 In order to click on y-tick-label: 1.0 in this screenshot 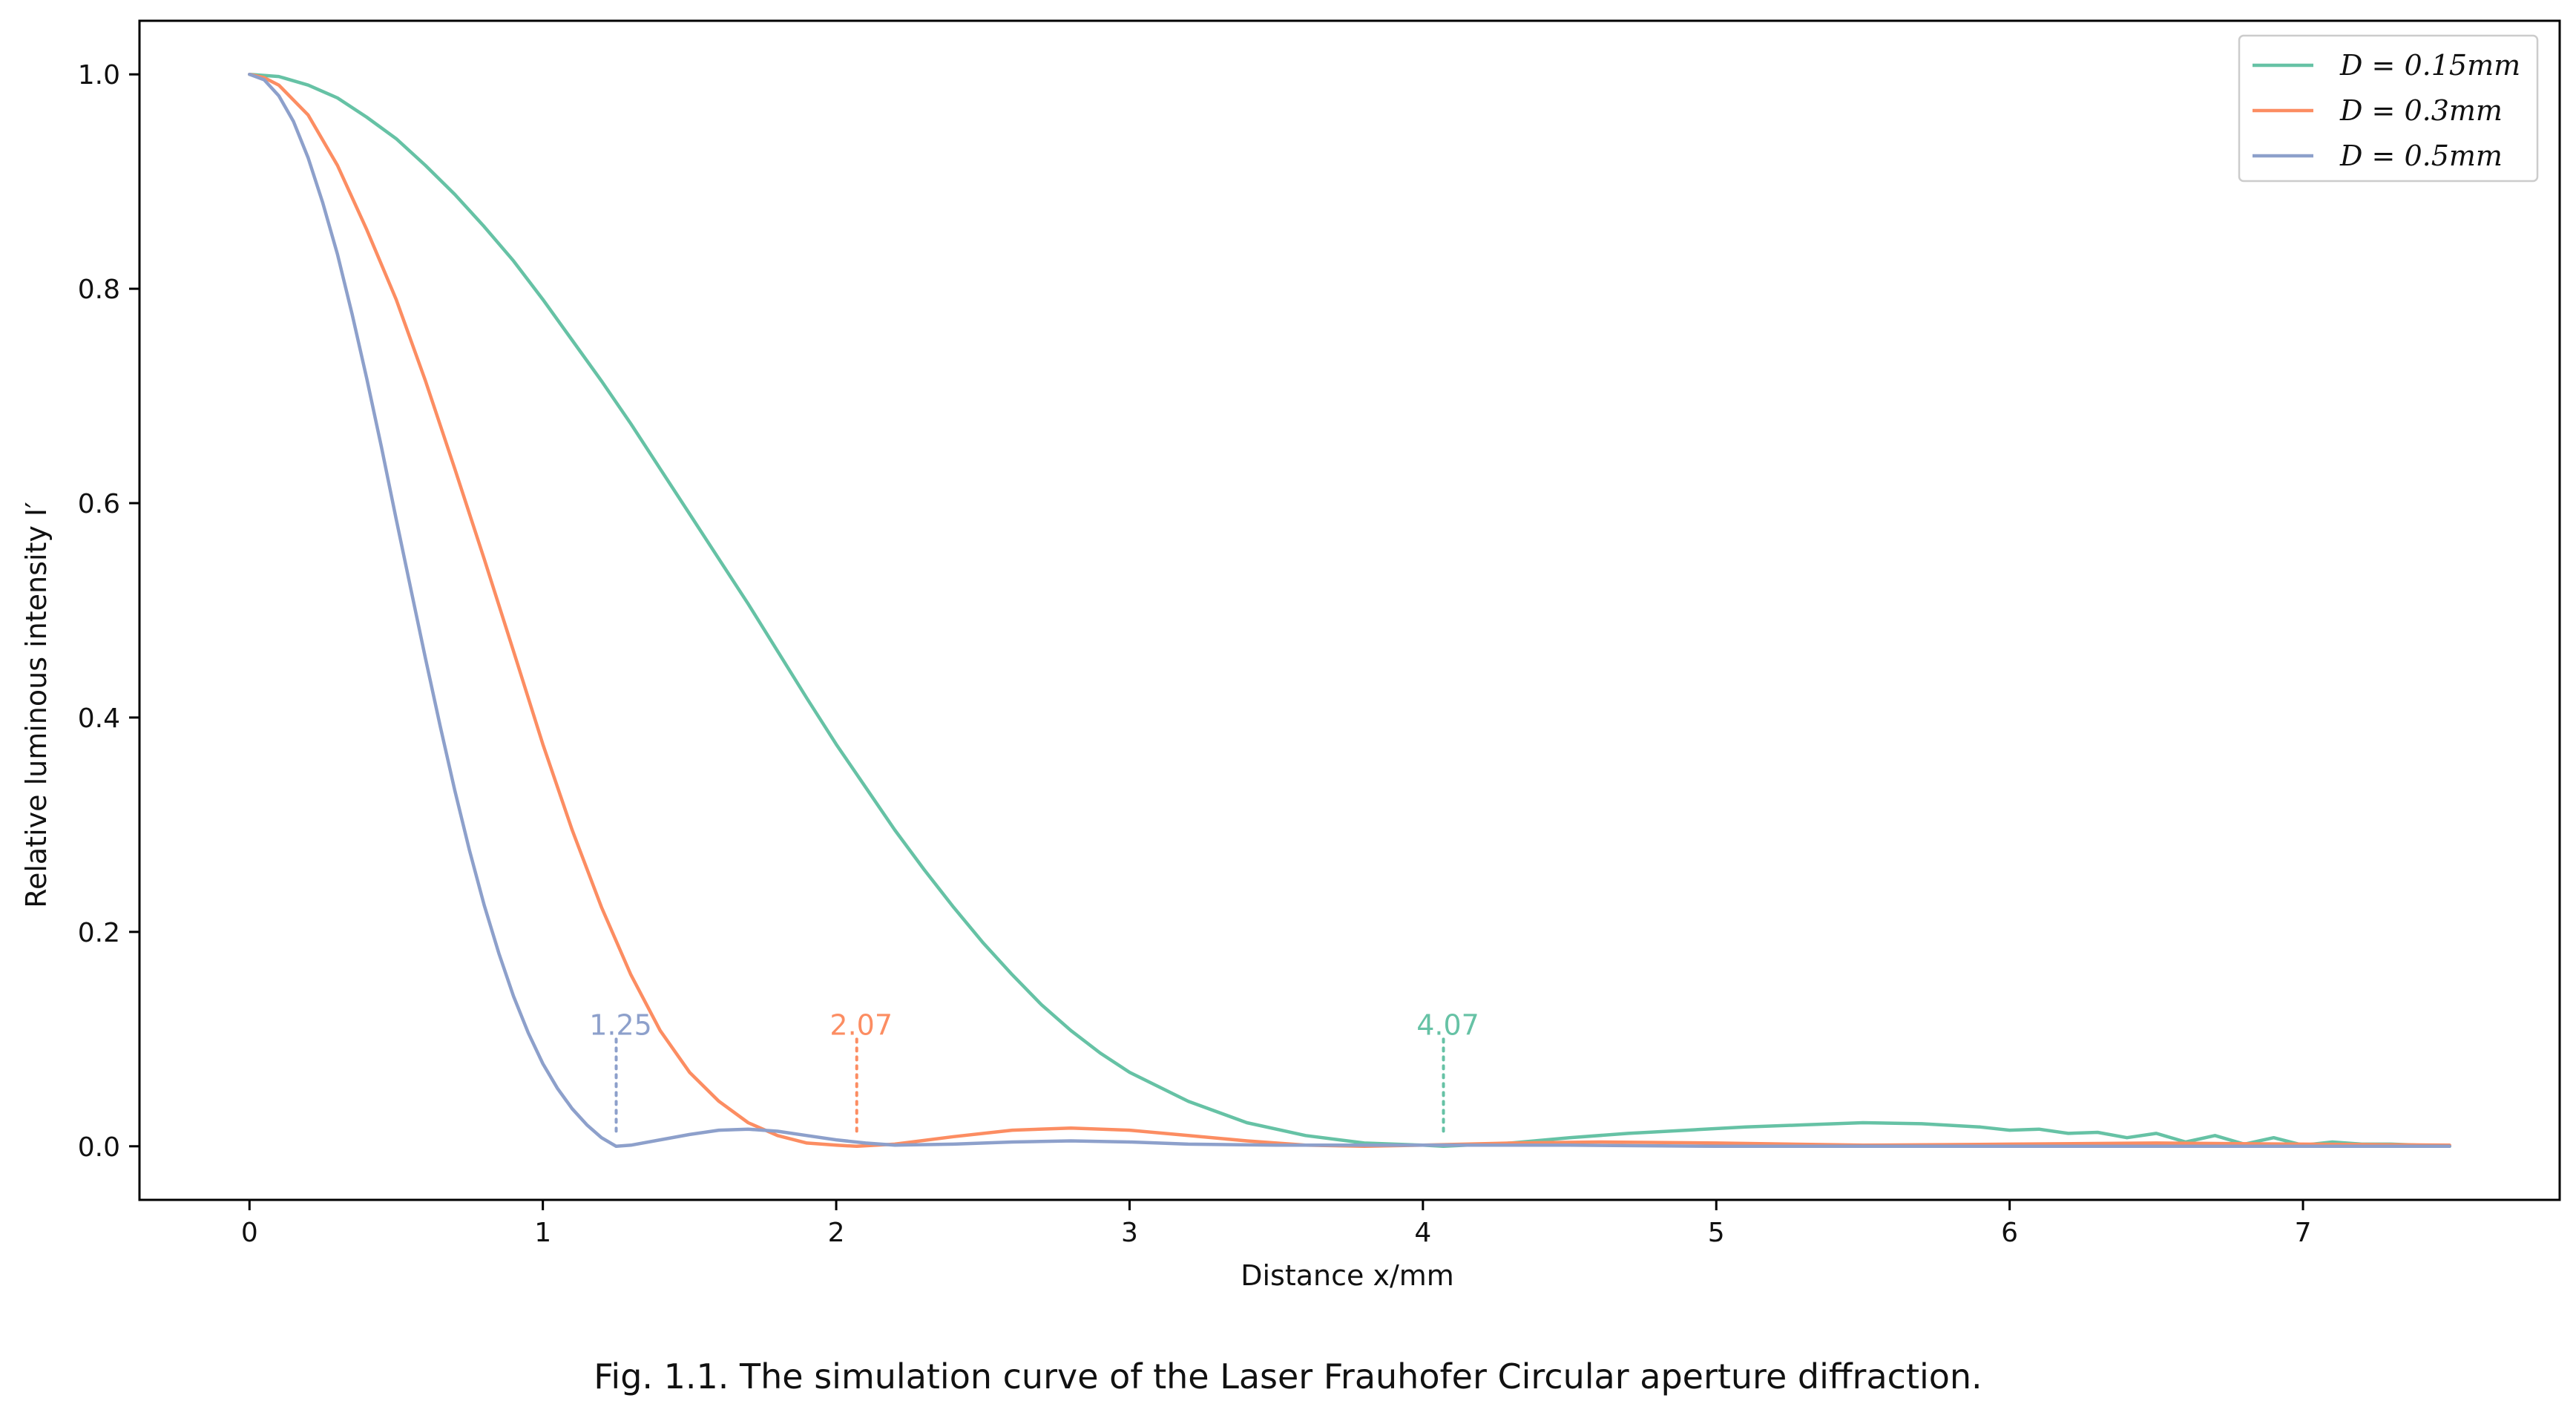, I will do `click(99, 75)`.